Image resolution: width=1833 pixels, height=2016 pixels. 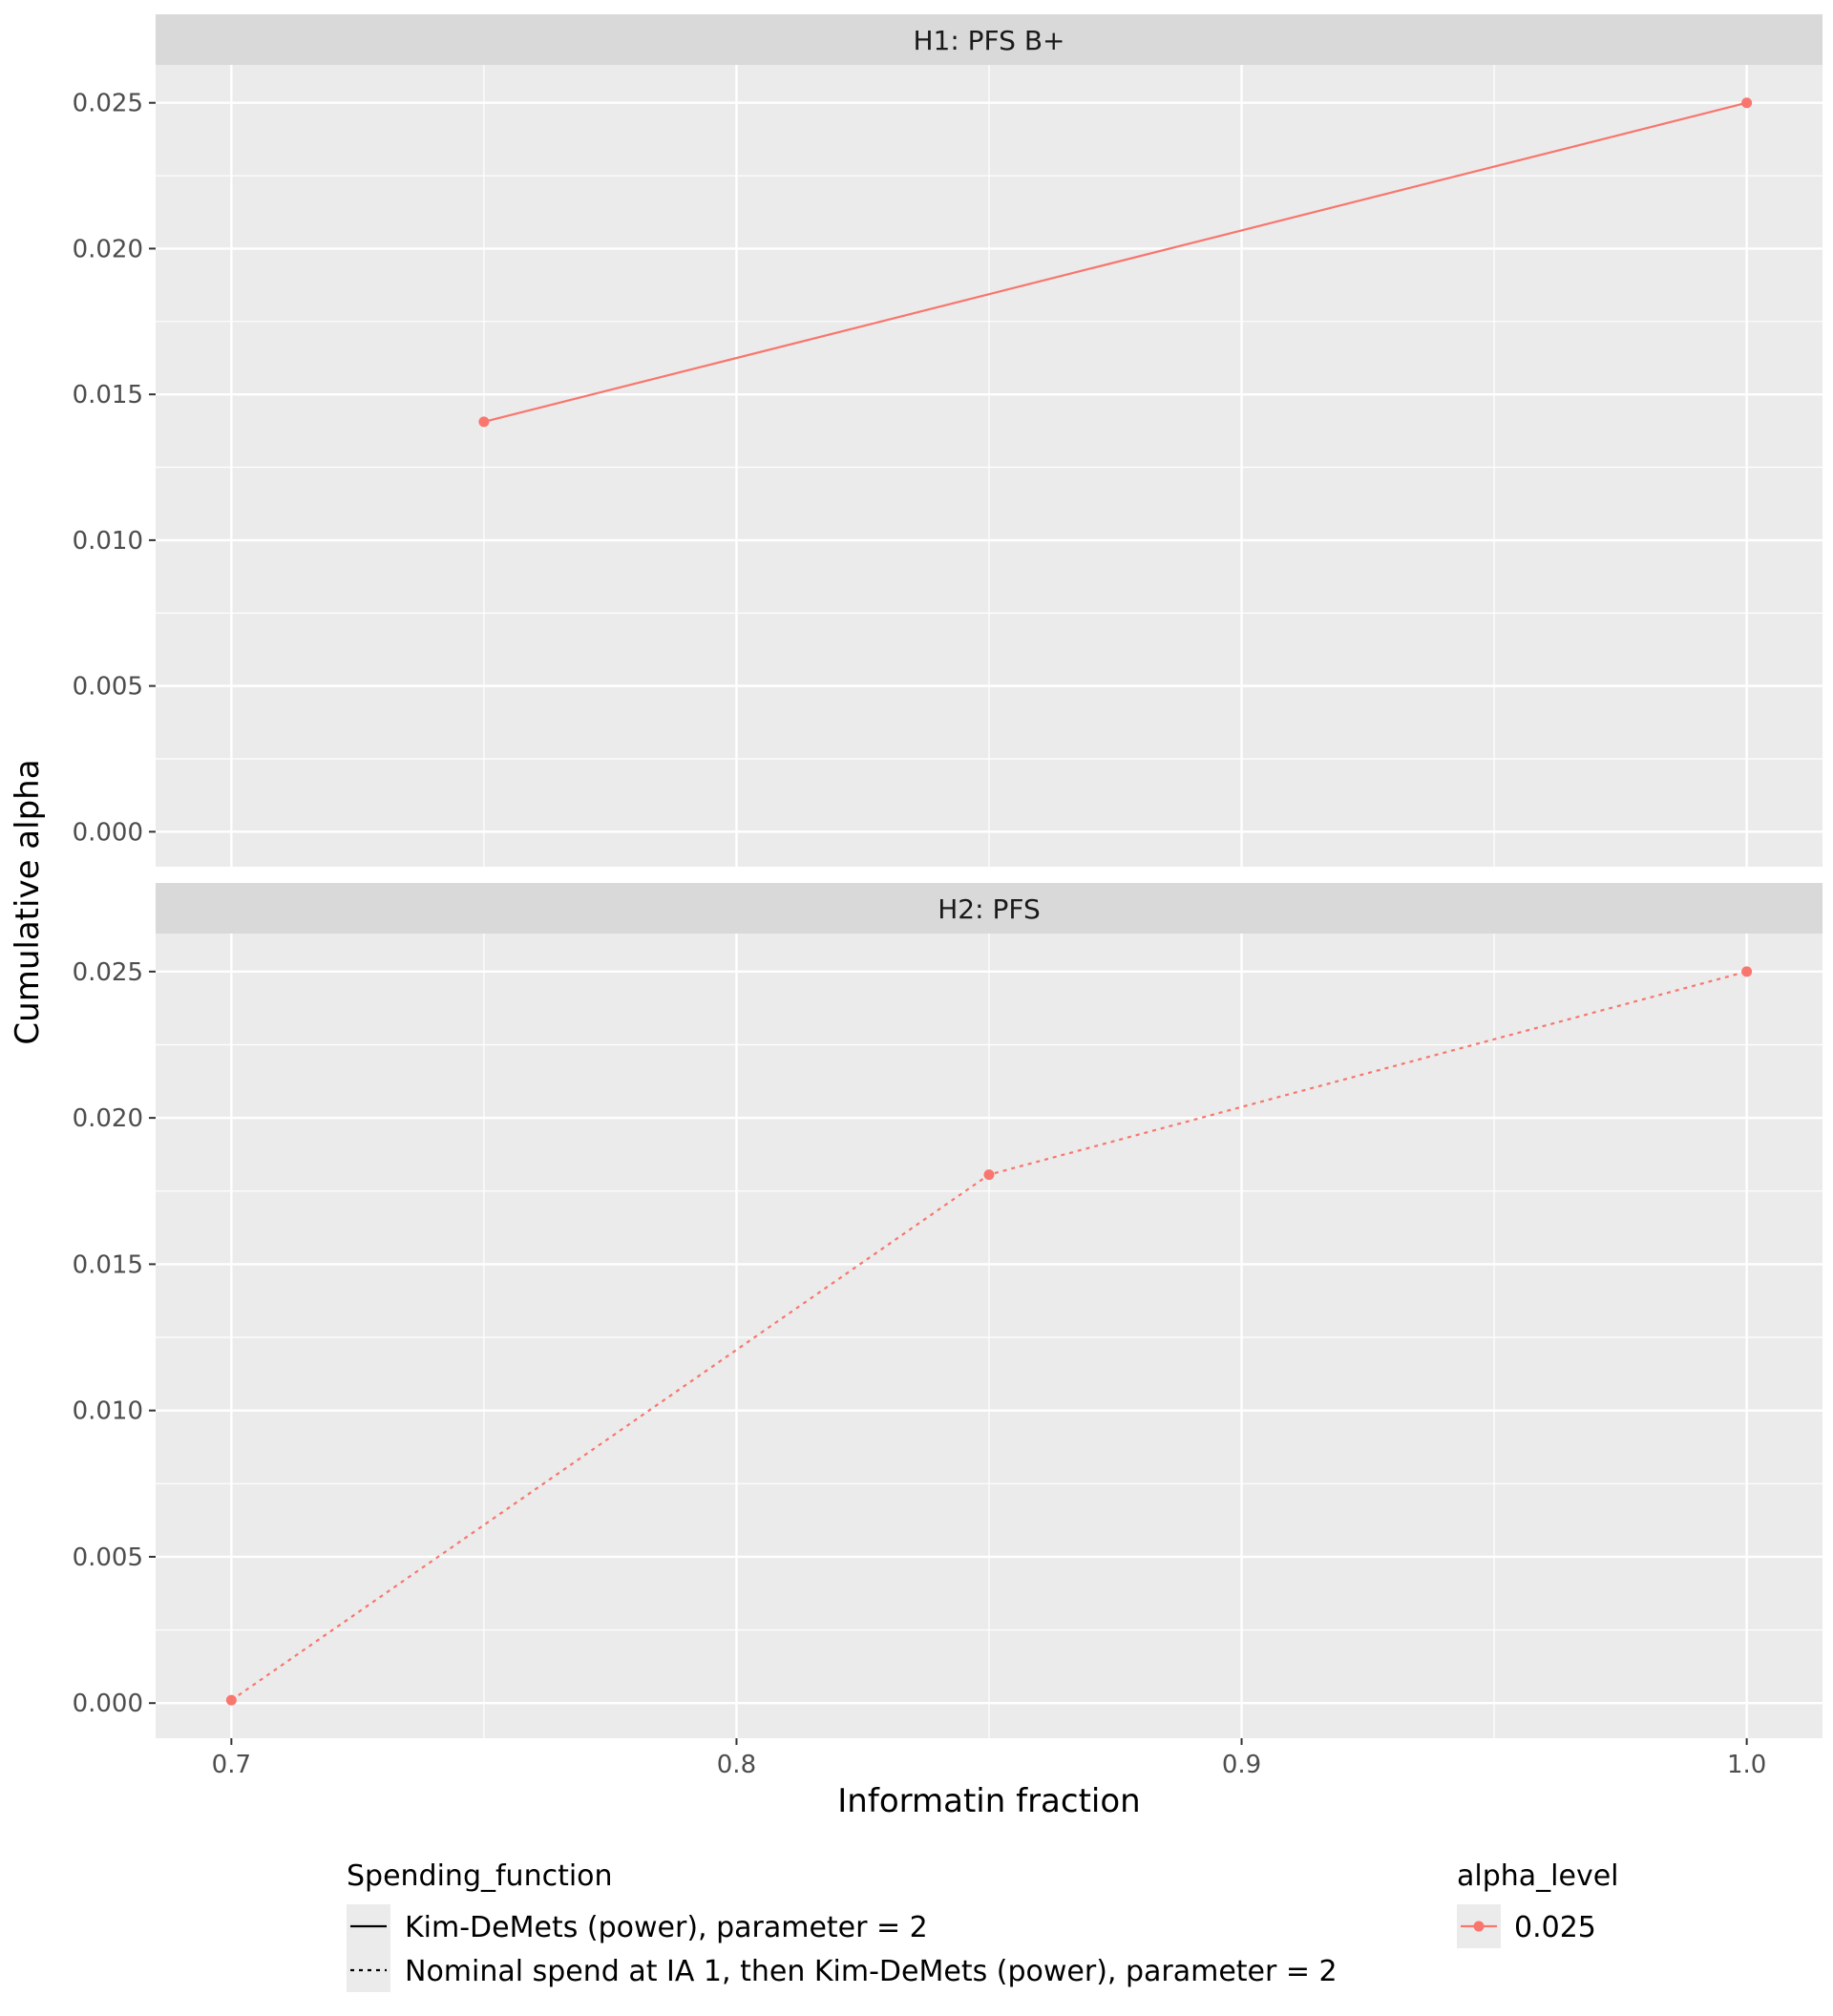 What do you see at coordinates (1555, 1928) in the screenshot?
I see `legend-alpha-level-label: 0.025` at bounding box center [1555, 1928].